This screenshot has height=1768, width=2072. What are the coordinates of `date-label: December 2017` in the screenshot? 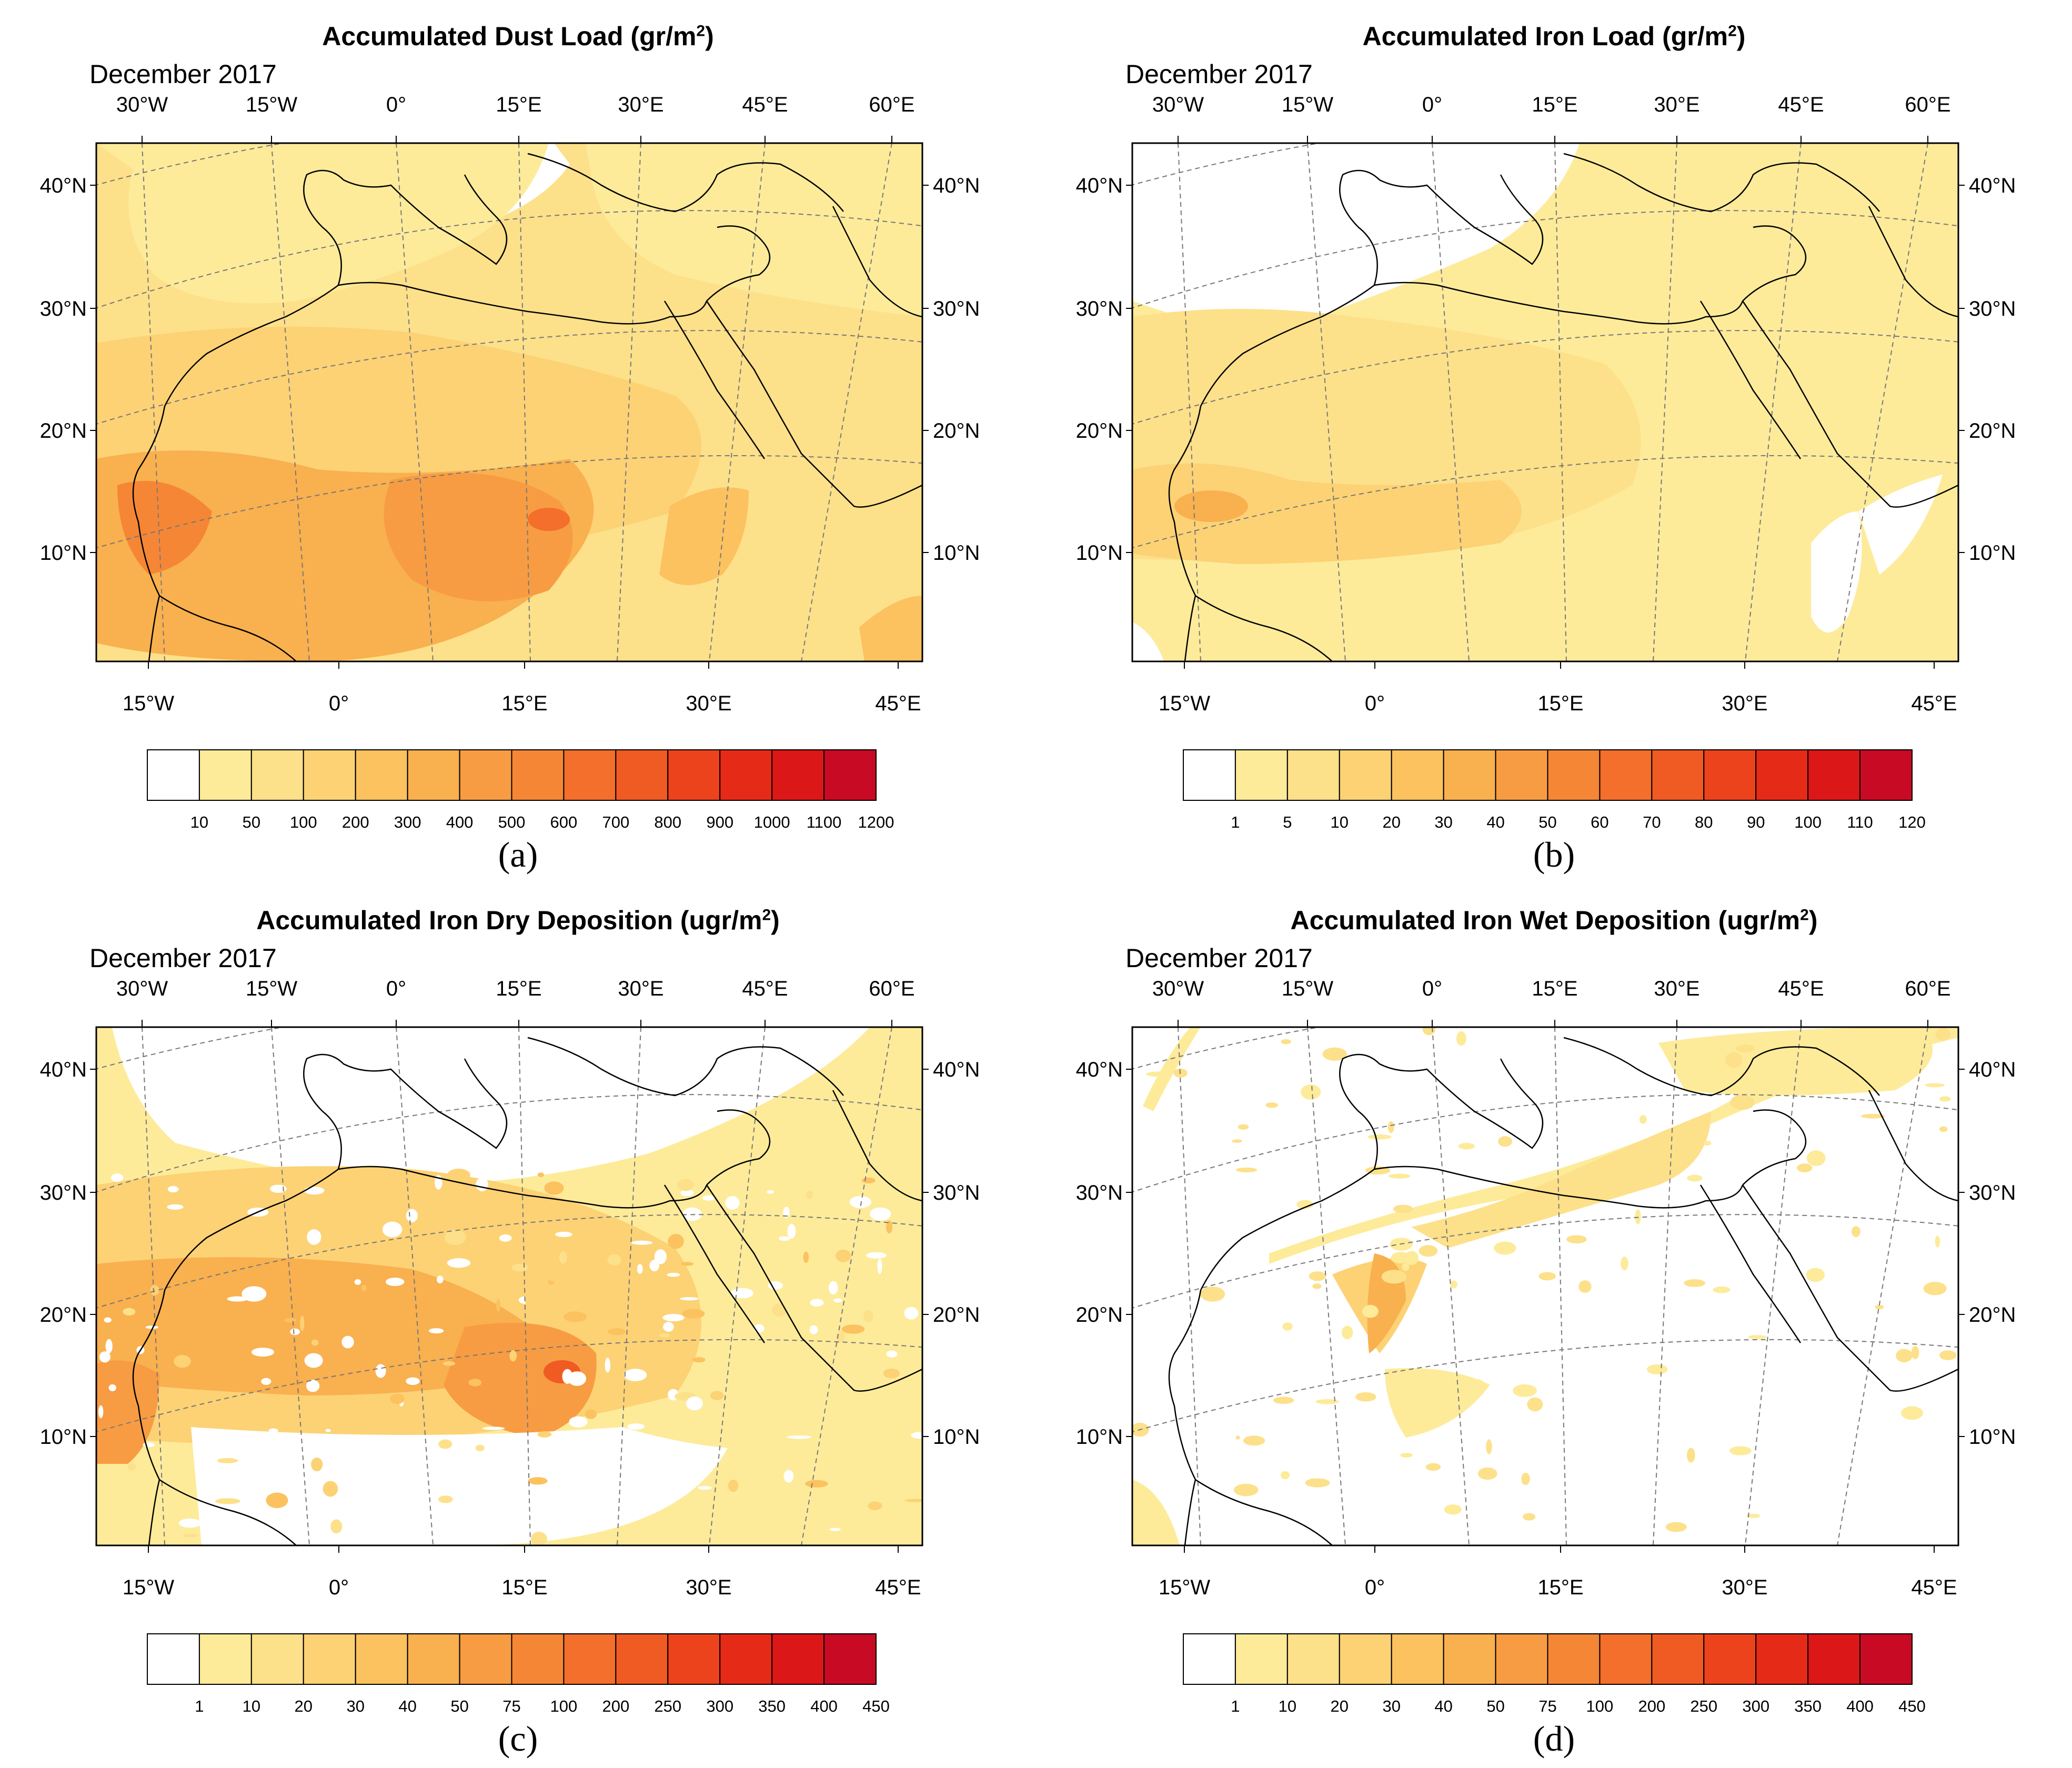 It's located at (183, 74).